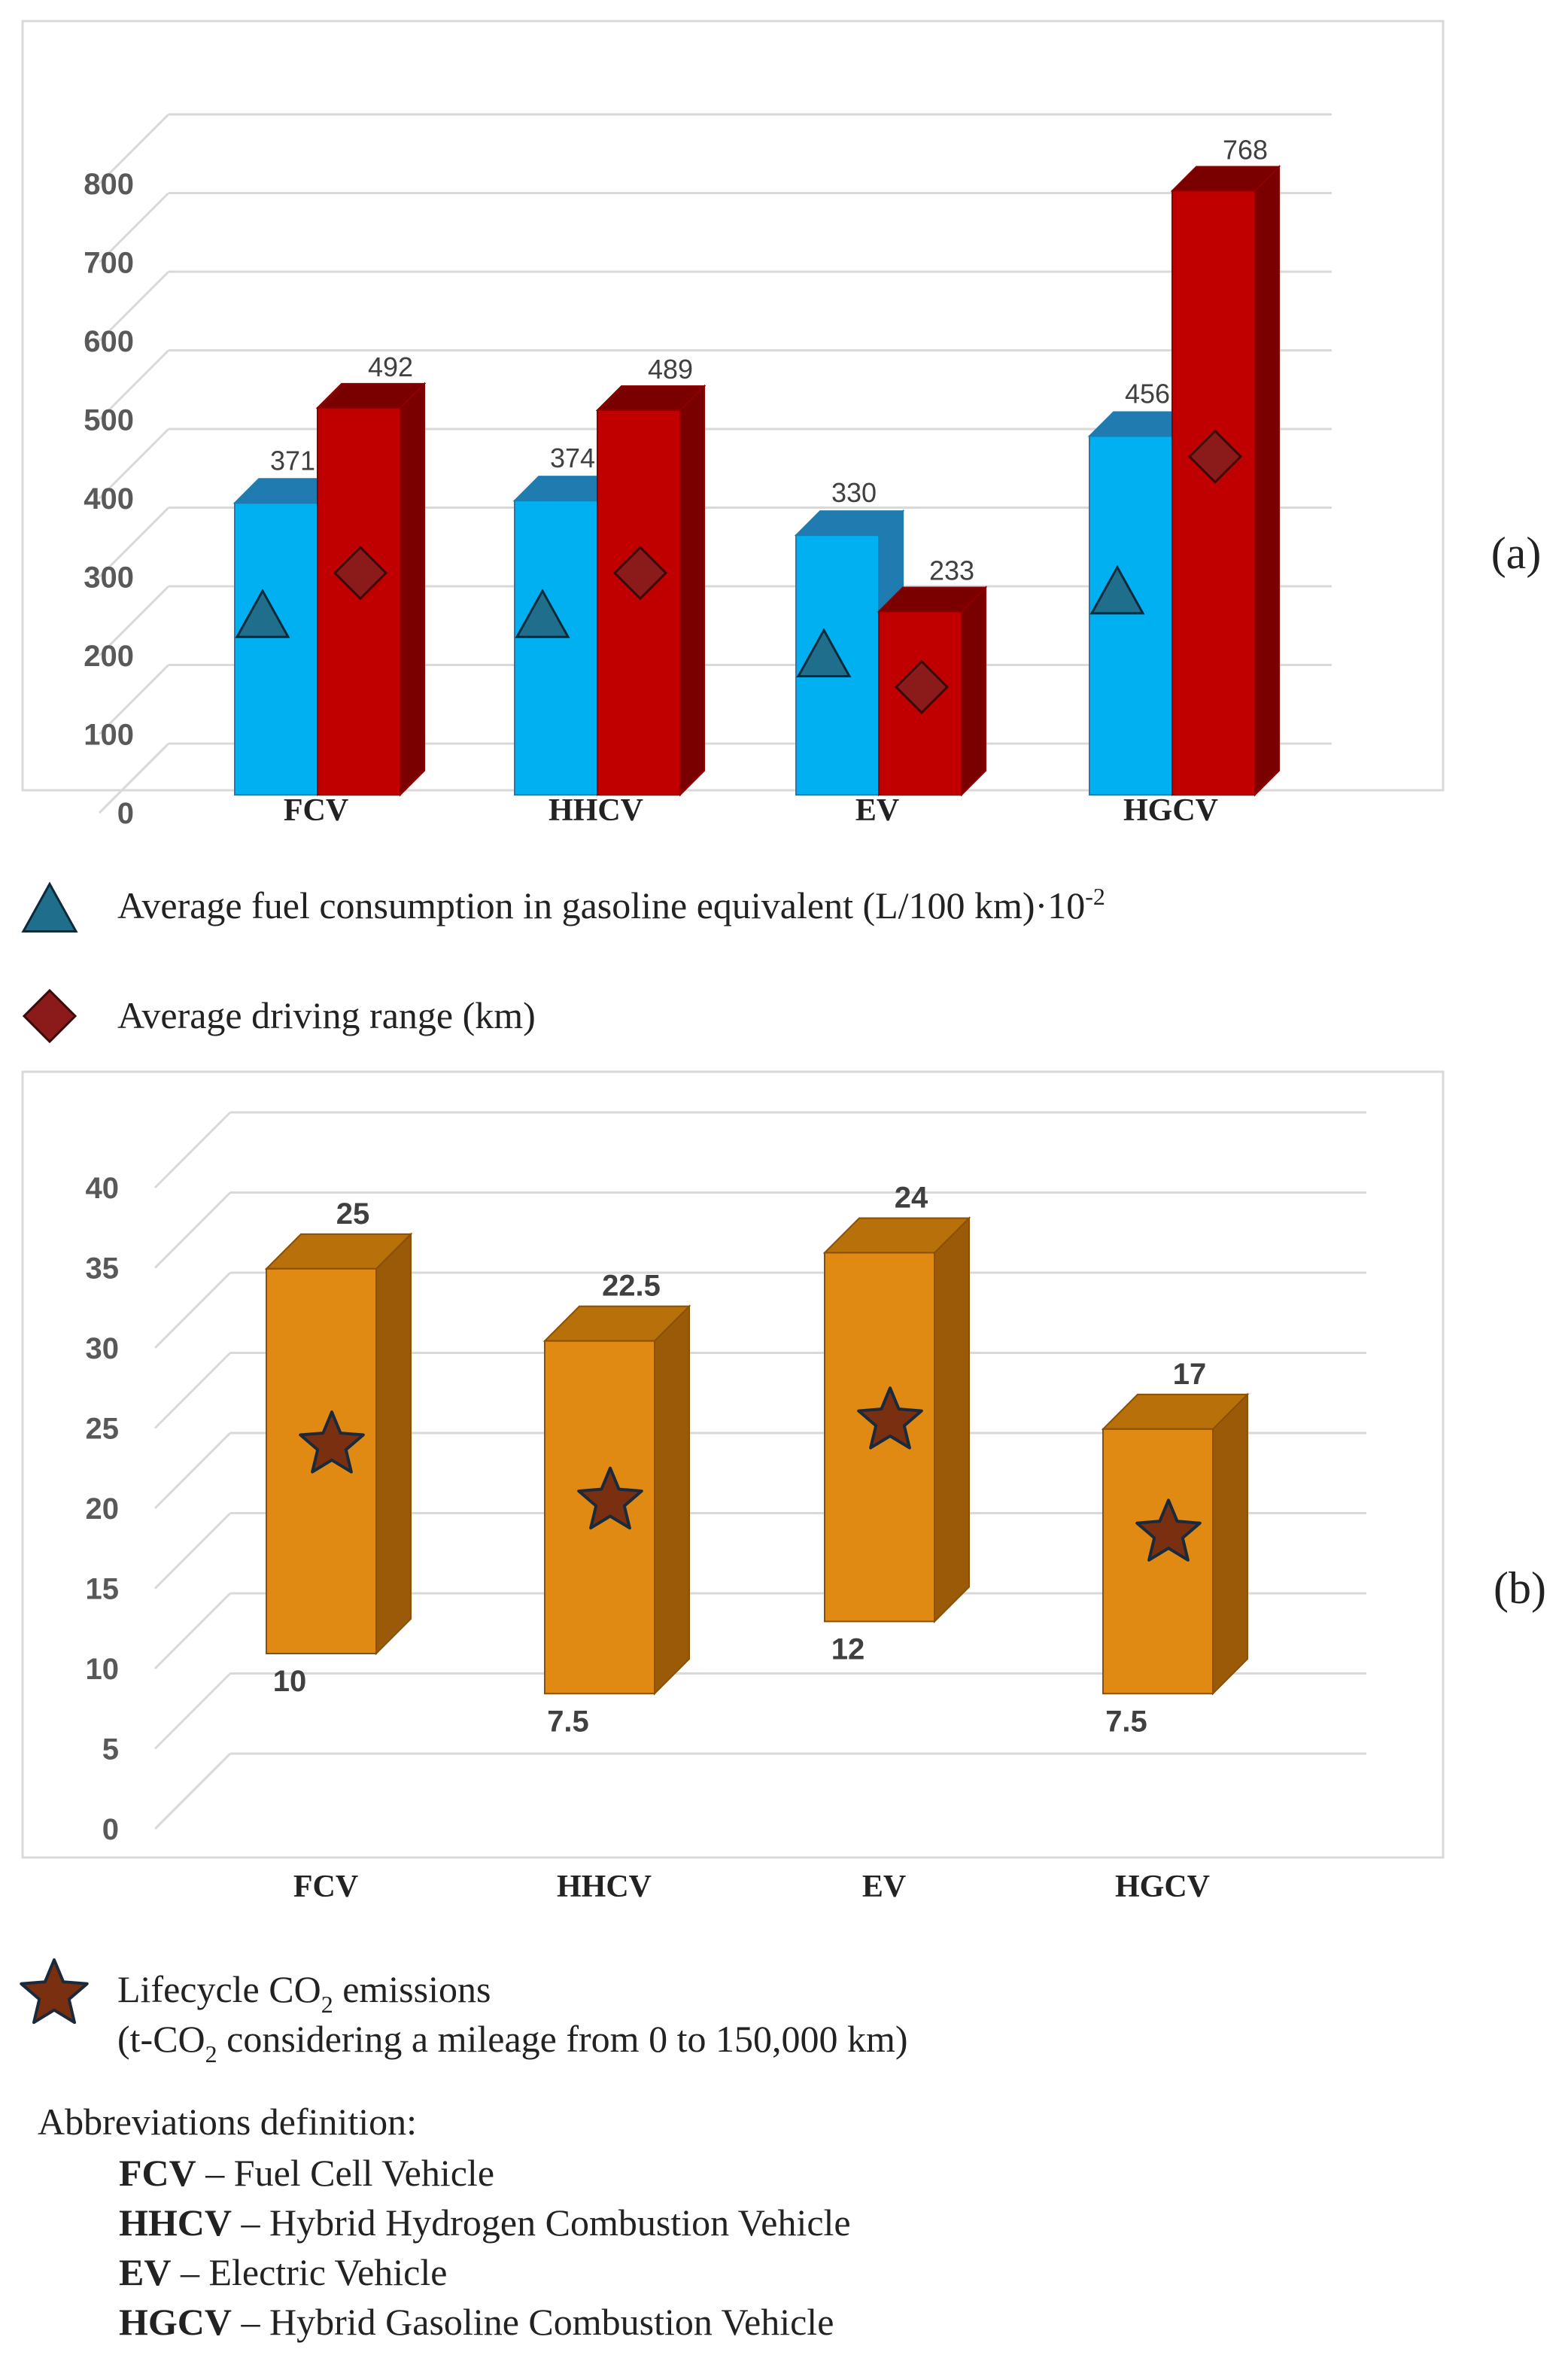  Describe the element at coordinates (283, 2272) in the screenshot. I see `abbreviation-item: EV – Electric Vehicle` at that location.